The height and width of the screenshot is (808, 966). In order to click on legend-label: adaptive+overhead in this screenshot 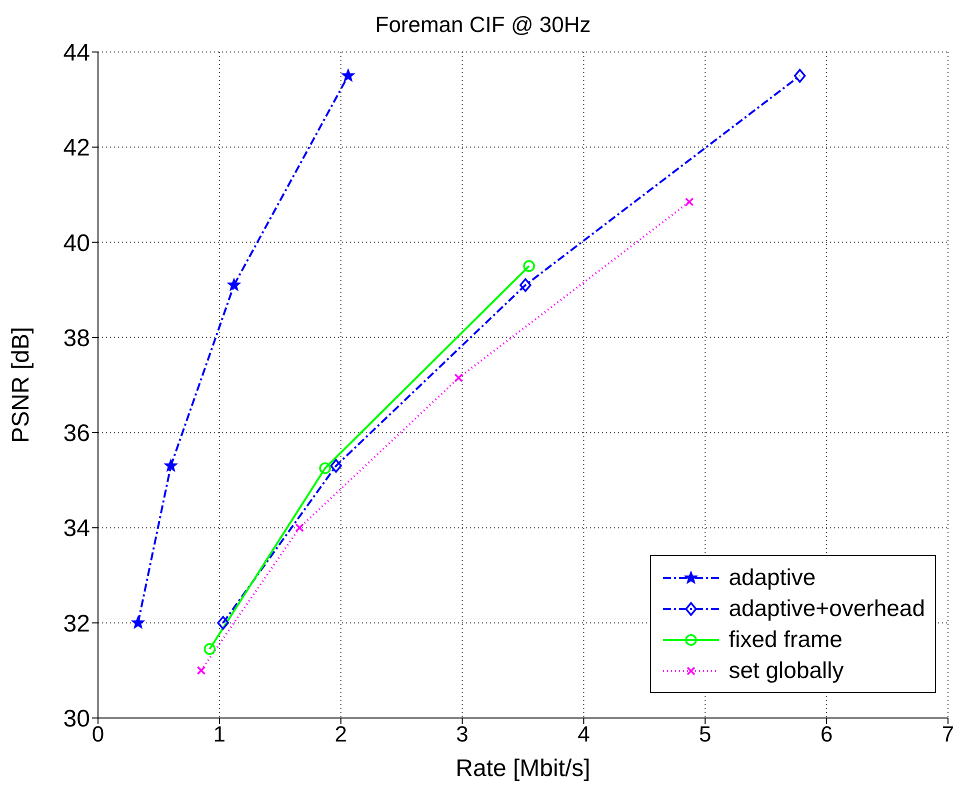, I will do `click(826, 608)`.